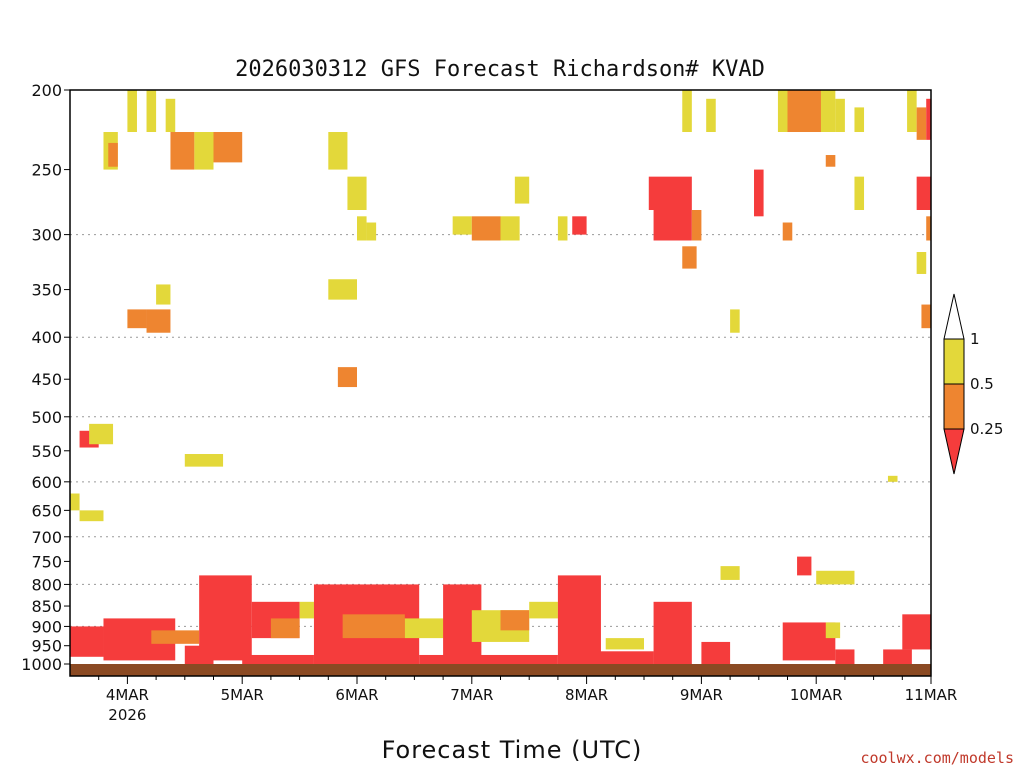 Image resolution: width=1024 pixels, height=772 pixels. Describe the element at coordinates (975, 339) in the screenshot. I see `colorbar-level-label: 1` at that location.